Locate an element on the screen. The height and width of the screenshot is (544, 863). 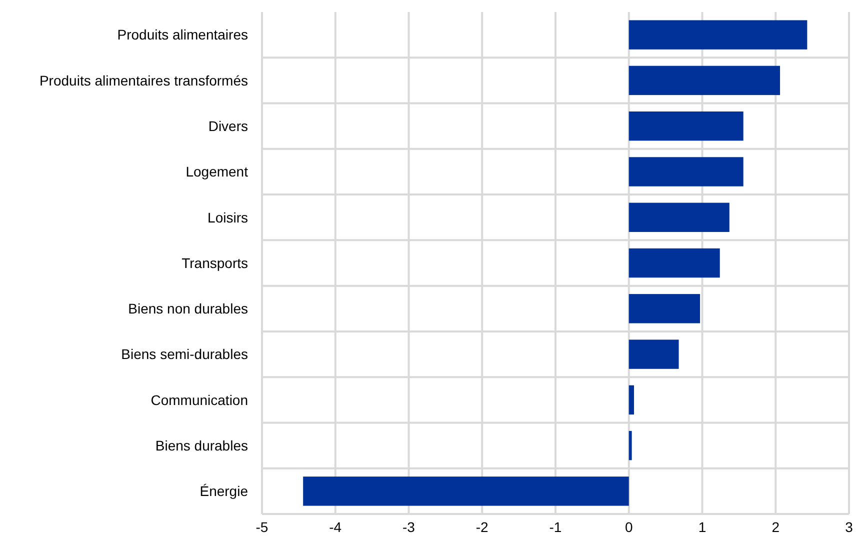
y-tick-label: Énergie is located at coordinates (224, 491).